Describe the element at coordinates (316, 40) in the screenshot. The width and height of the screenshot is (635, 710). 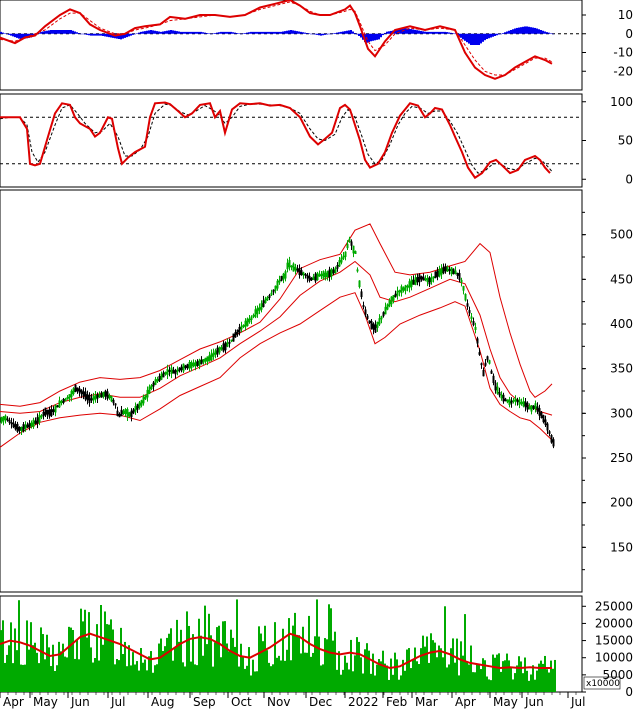
I see `macd-panel: 10 0 -10 -20` at that location.